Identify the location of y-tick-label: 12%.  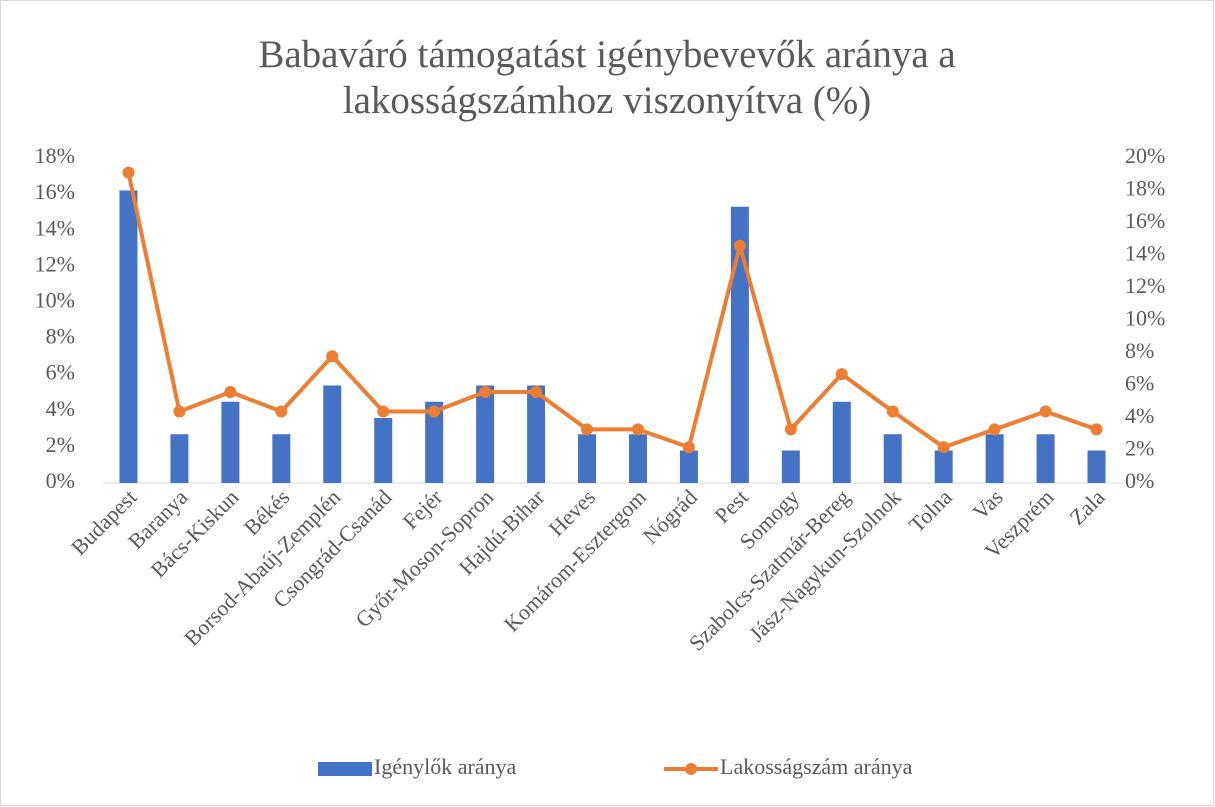
(55, 263).